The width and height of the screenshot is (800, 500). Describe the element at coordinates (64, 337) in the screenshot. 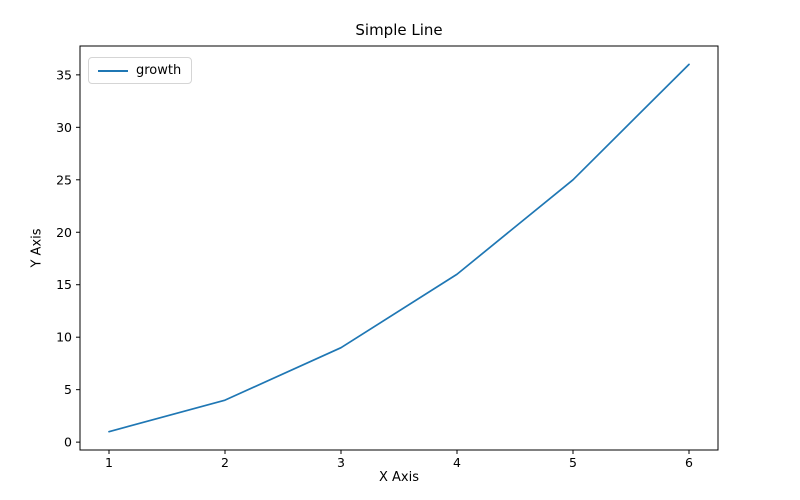

I see `y-tick-label: 10` at that location.